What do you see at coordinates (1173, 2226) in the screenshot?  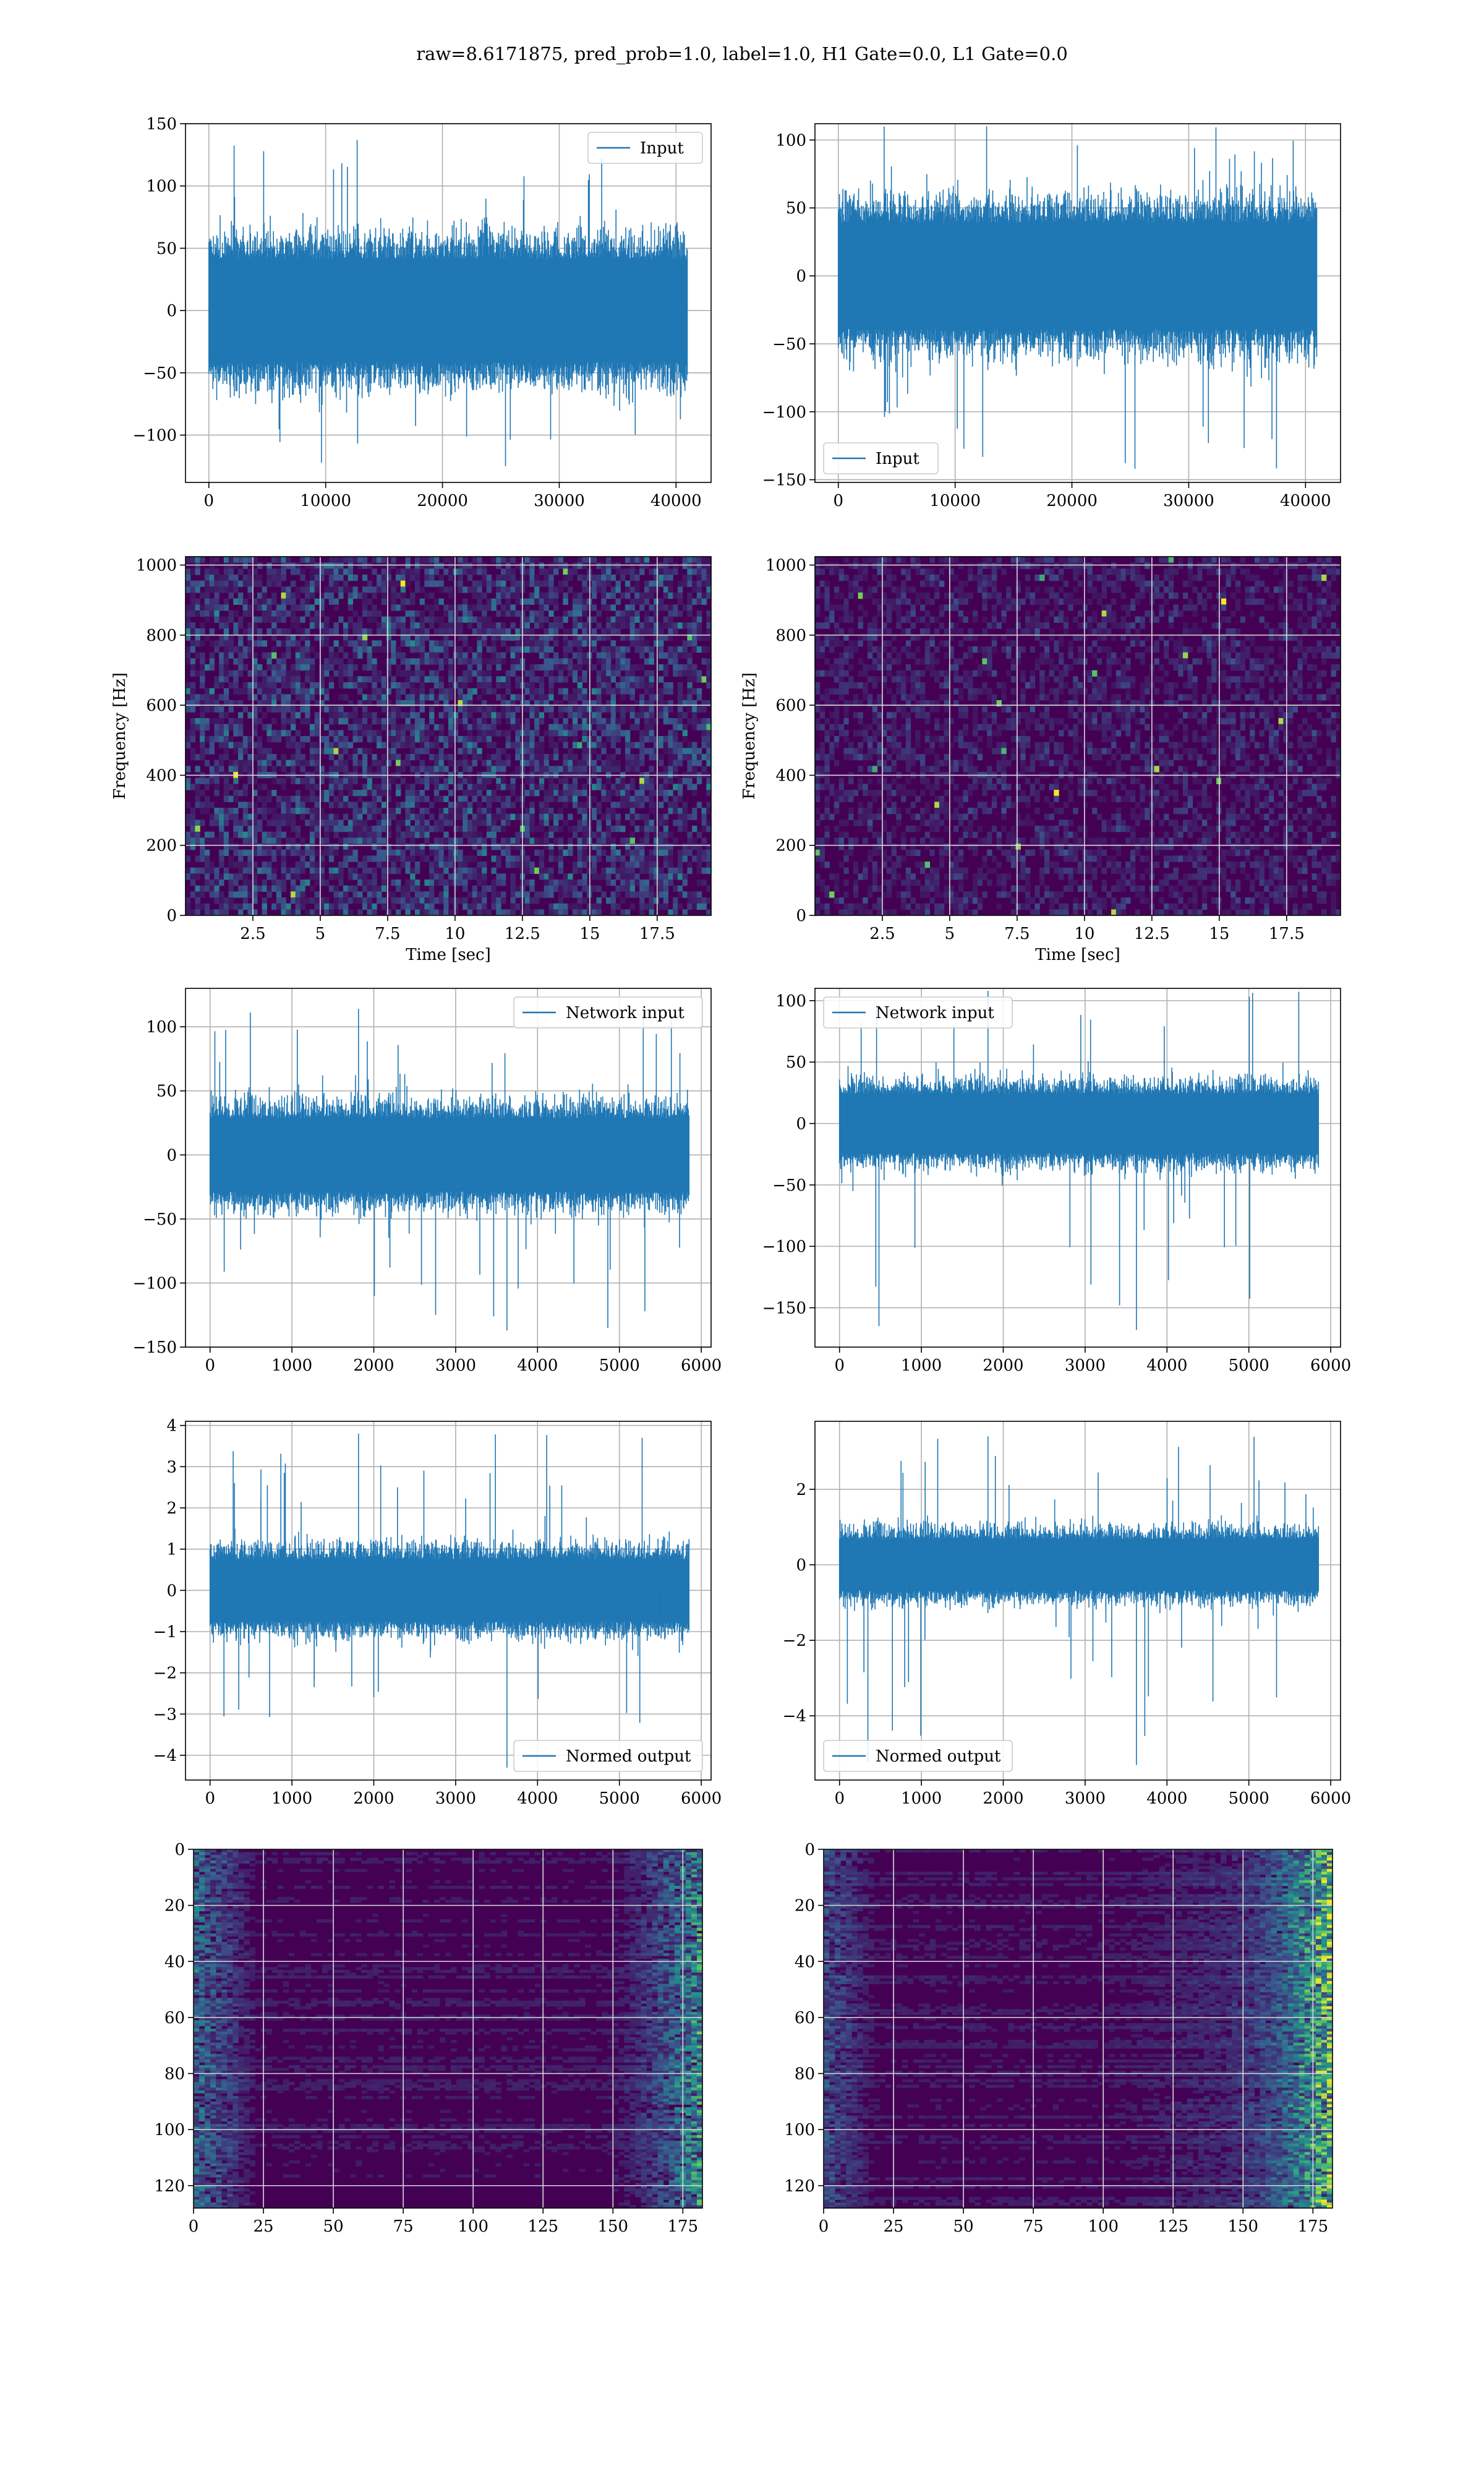 I see `x-tick-label: 125` at bounding box center [1173, 2226].